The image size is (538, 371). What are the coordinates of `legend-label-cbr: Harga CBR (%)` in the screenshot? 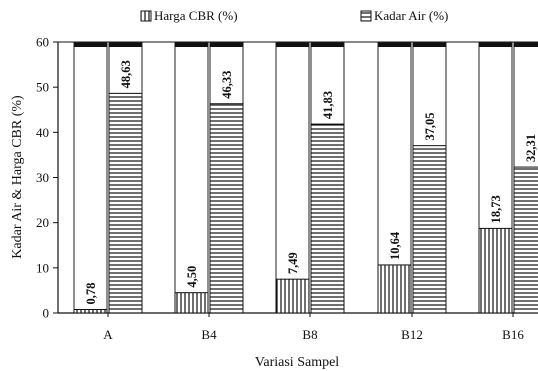 It's located at (196, 15).